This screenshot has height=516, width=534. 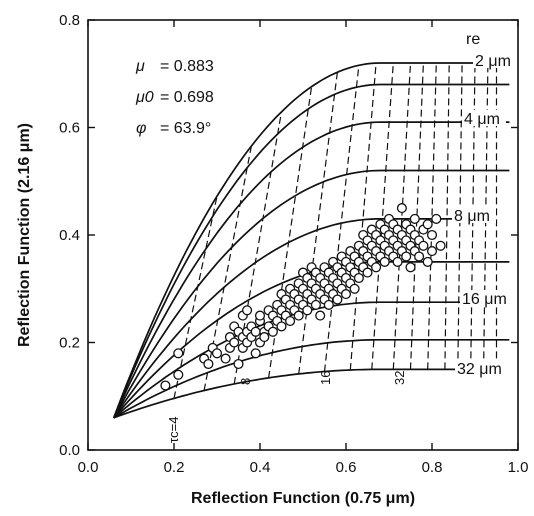 What do you see at coordinates (245, 381) in the screenshot?
I see `tau-label-8: 8` at bounding box center [245, 381].